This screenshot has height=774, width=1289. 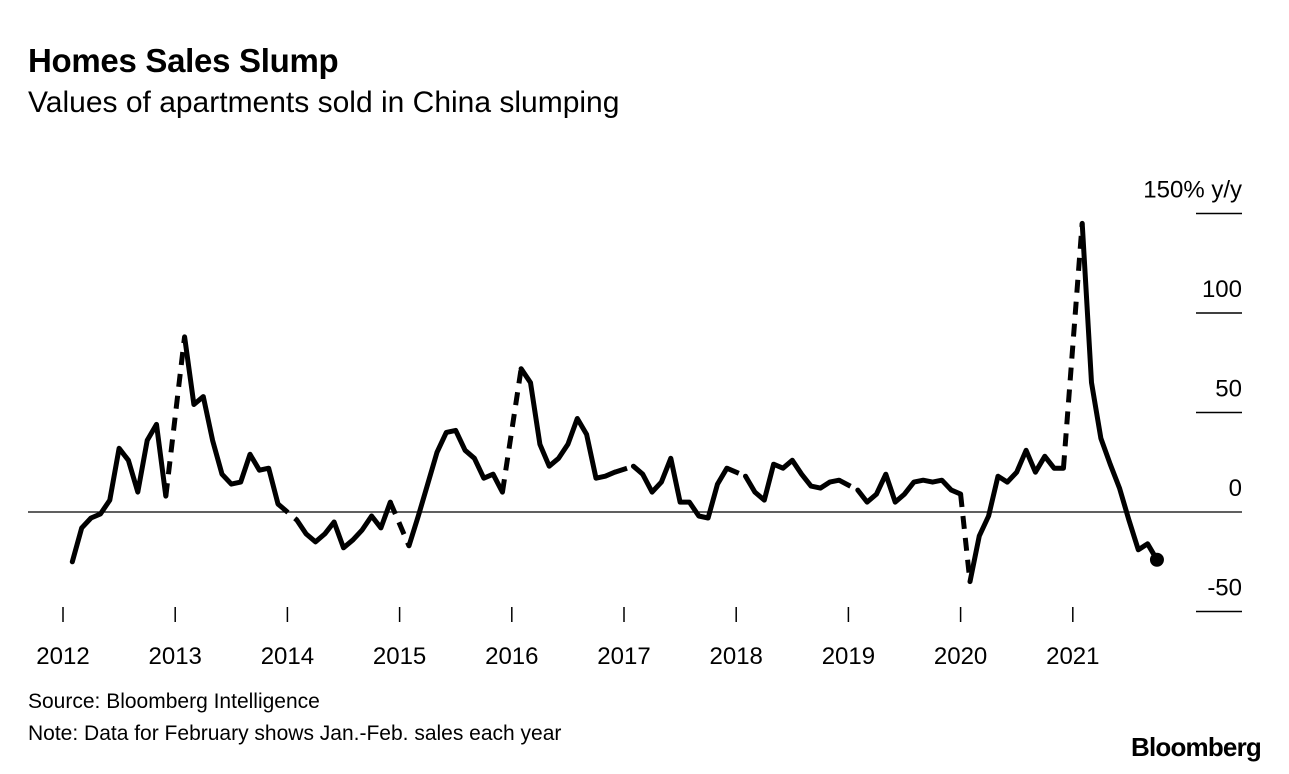 I want to click on chart-title: Homes Sales Slump, so click(x=183, y=60).